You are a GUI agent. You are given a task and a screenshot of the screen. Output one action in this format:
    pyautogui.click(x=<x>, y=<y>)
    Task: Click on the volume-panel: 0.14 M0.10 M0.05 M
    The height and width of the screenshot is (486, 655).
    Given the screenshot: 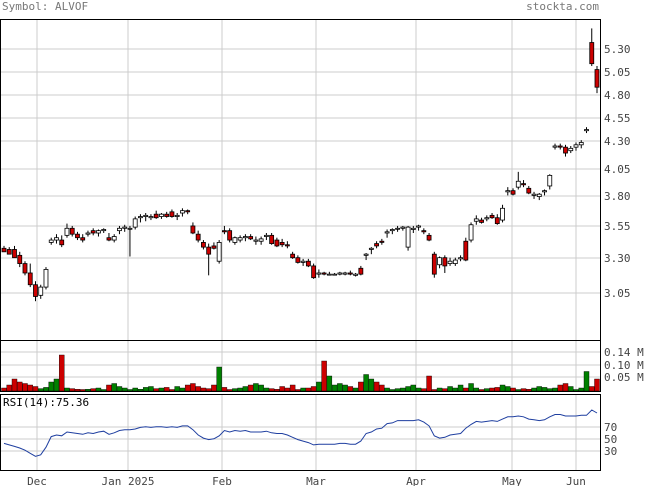 What is the action you would take?
    pyautogui.click(x=322, y=366)
    